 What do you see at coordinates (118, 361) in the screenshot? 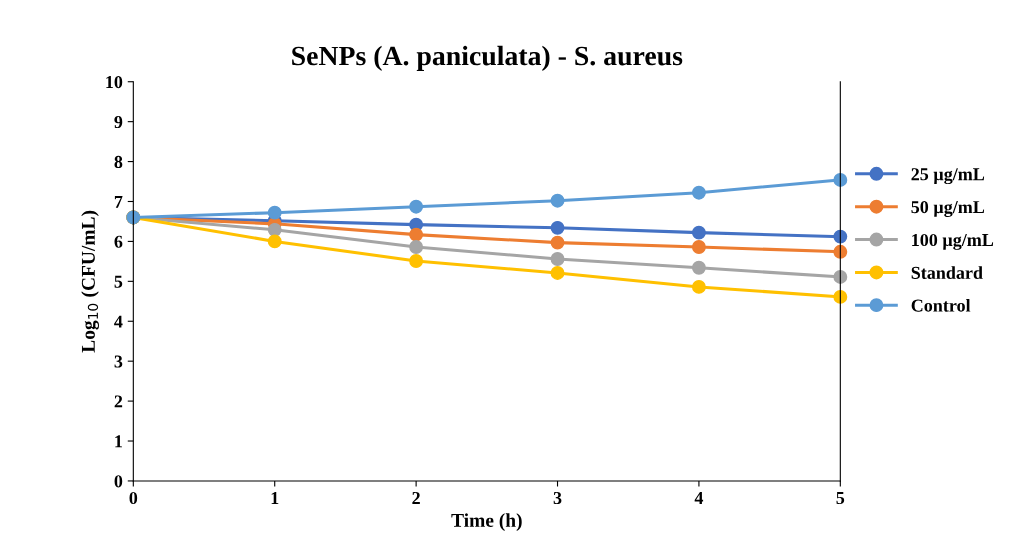
I see `y-tick-label: 3` at bounding box center [118, 361].